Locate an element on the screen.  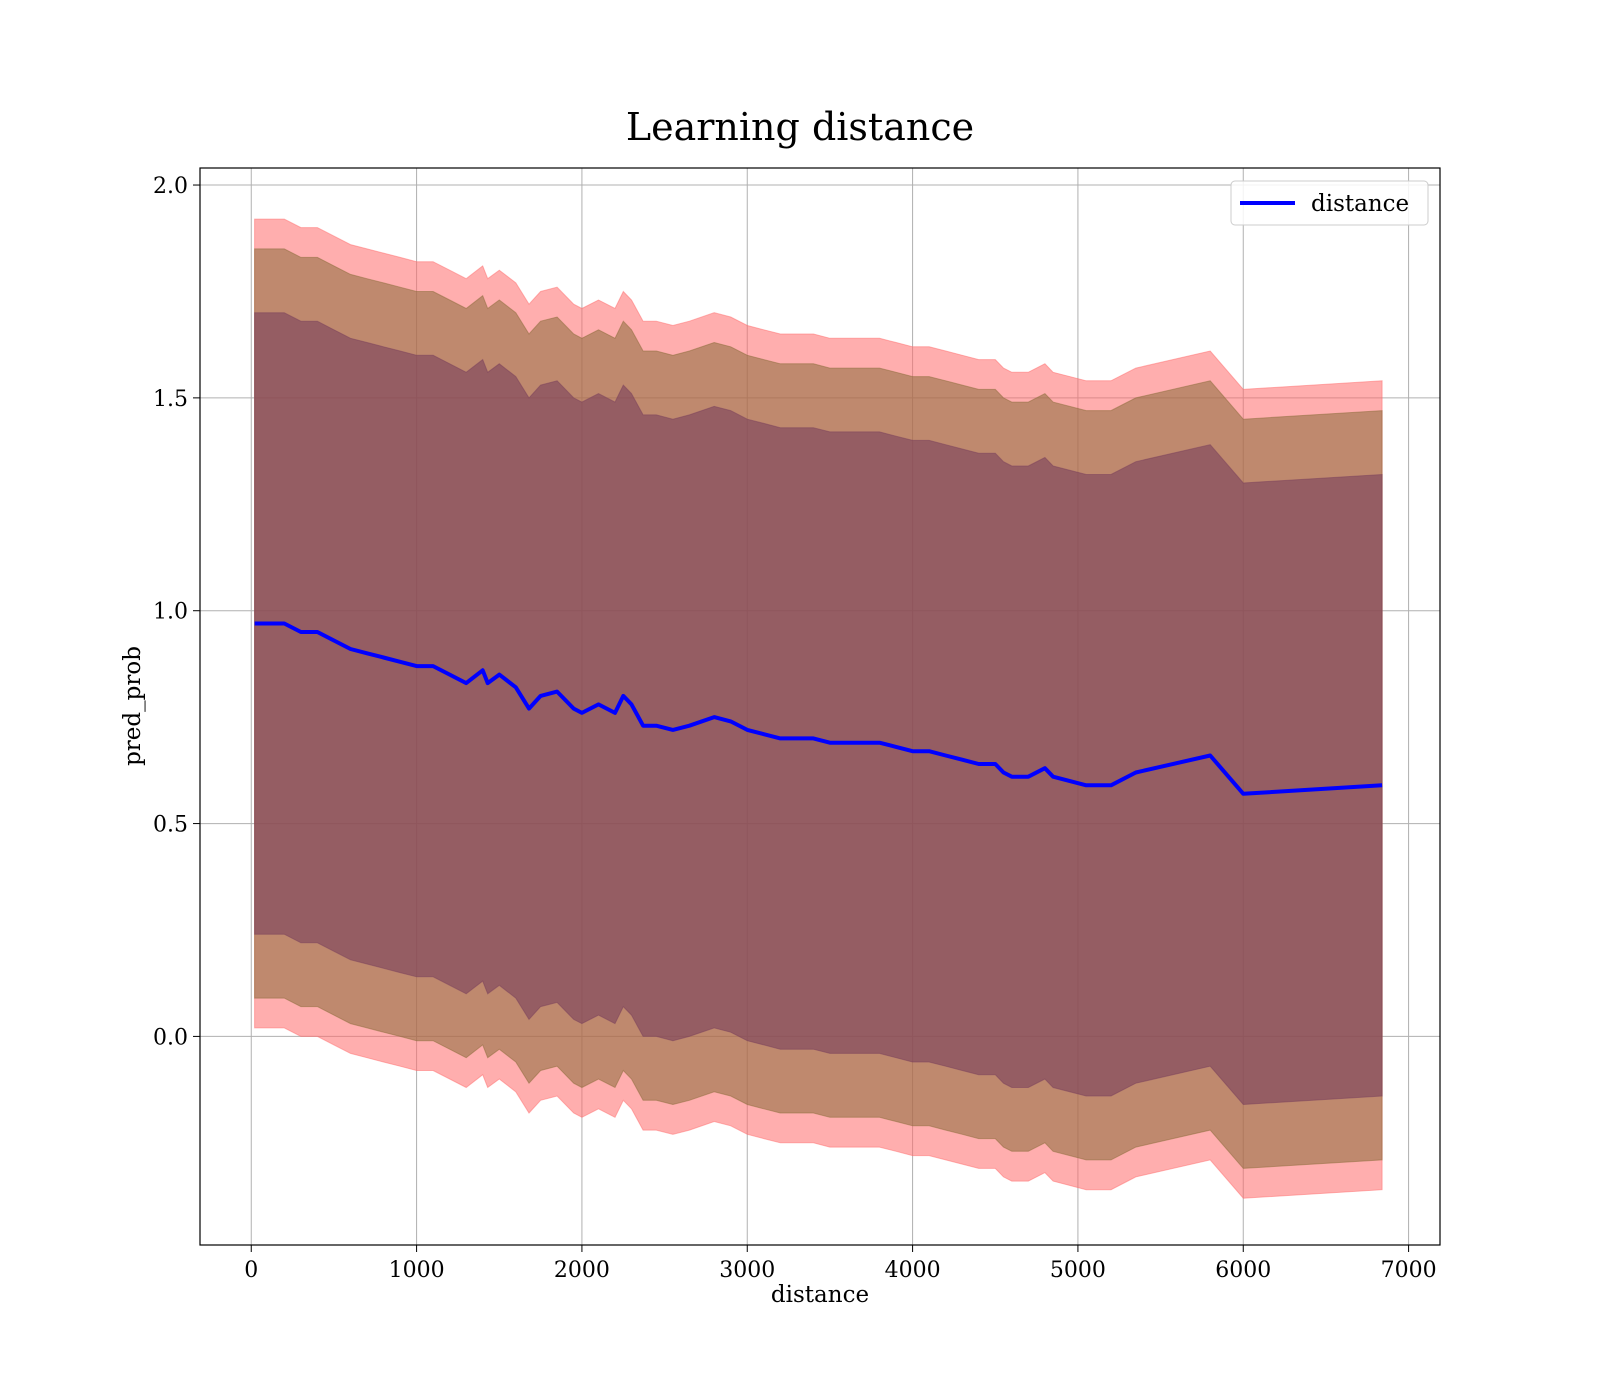
x-axis-title: distance is located at coordinates (820, 1295).